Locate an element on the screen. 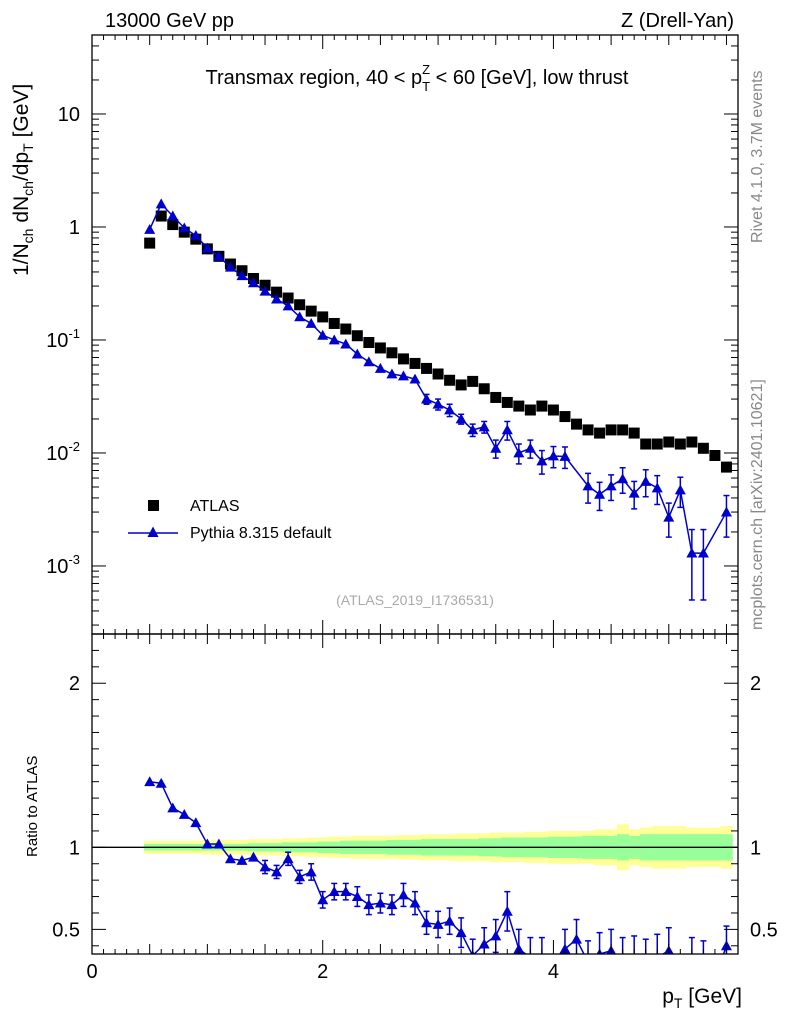 The image size is (786, 1024). y-tick-label: 10 is located at coordinates (69, 115).